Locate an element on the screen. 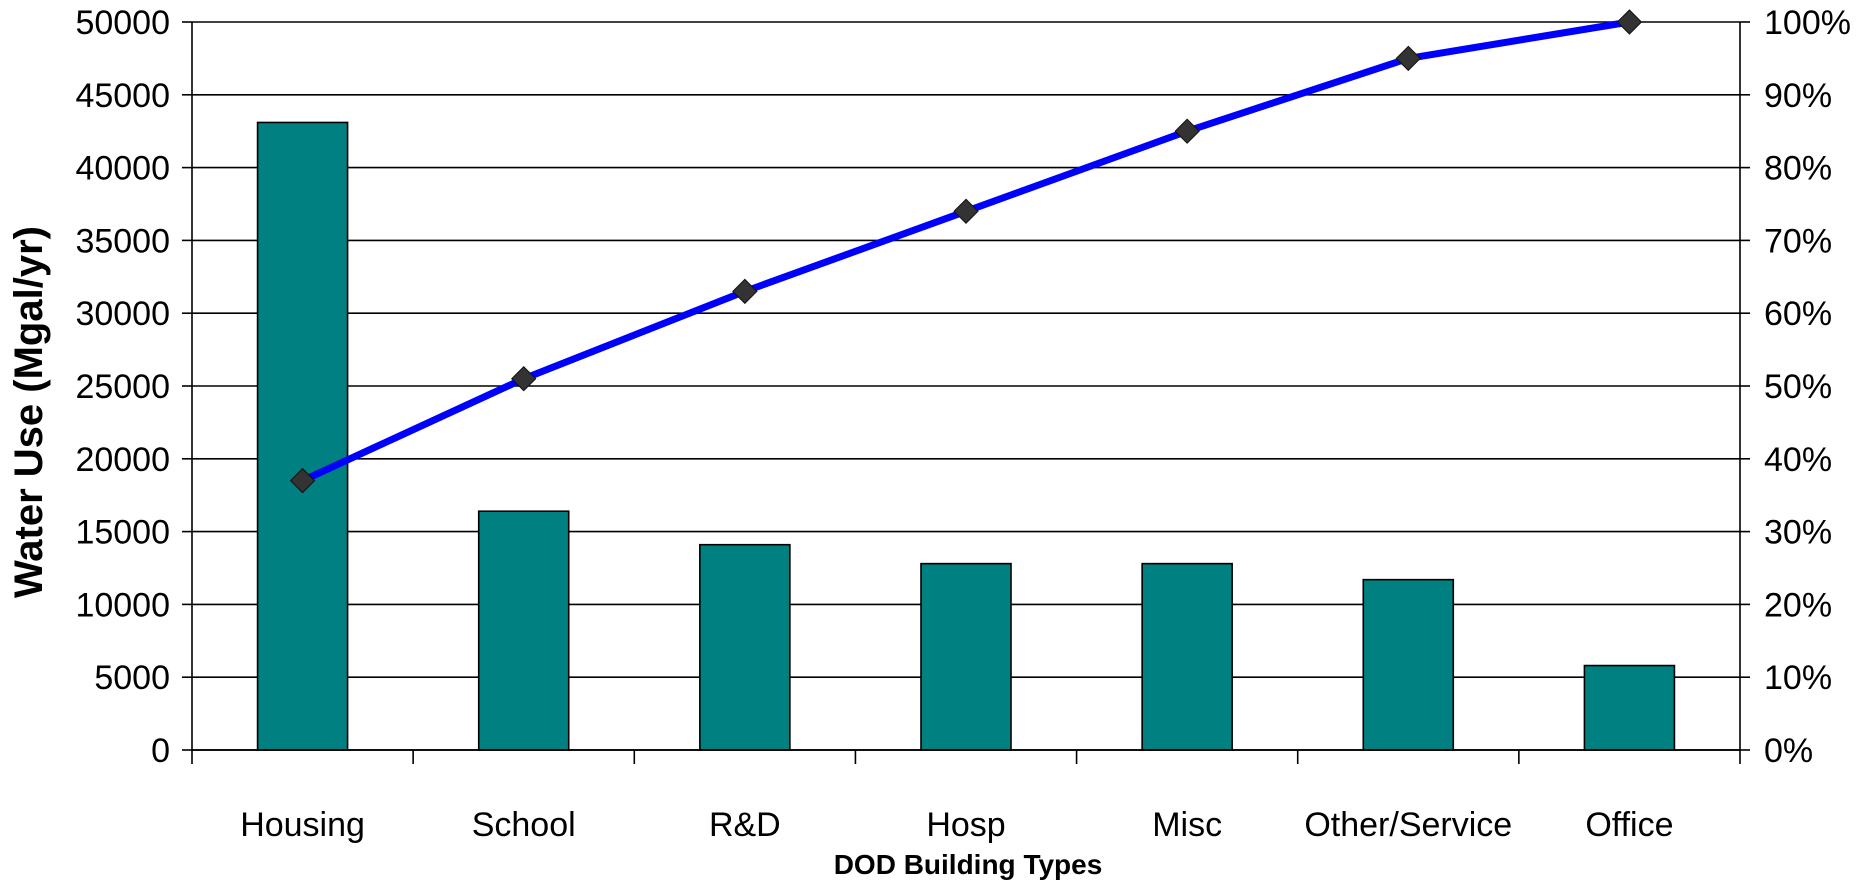  right-tick-label: 30% is located at coordinates (1798, 533).